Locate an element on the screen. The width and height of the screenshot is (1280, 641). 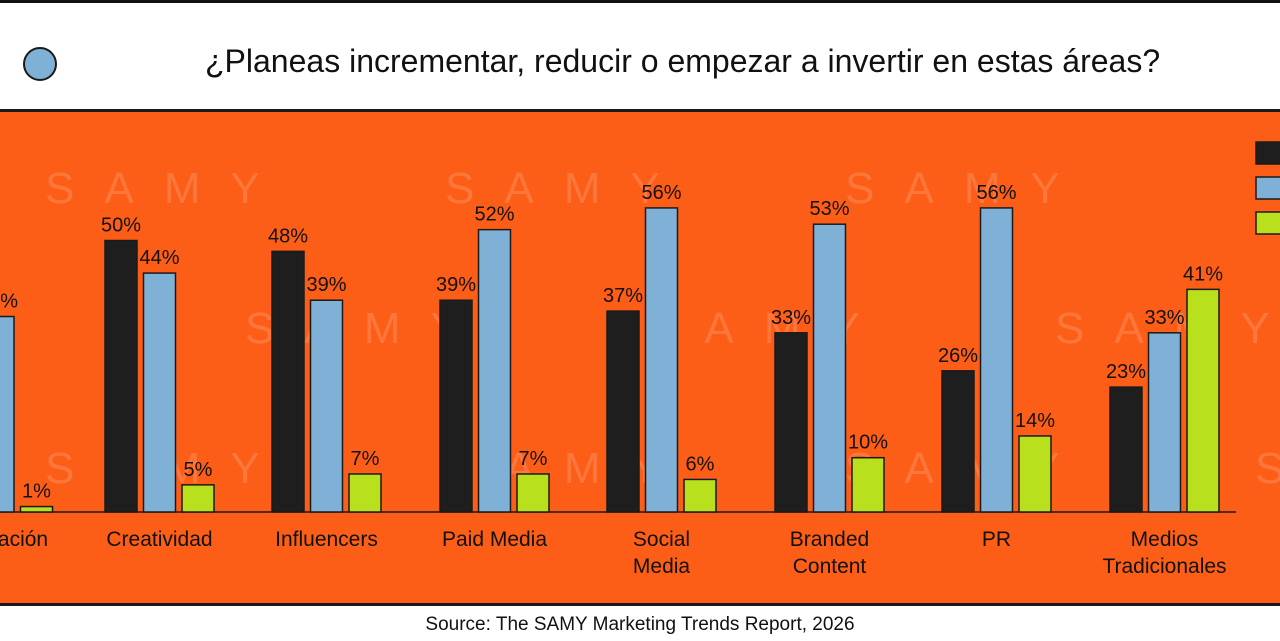
category-label: Social is located at coordinates (661, 539).